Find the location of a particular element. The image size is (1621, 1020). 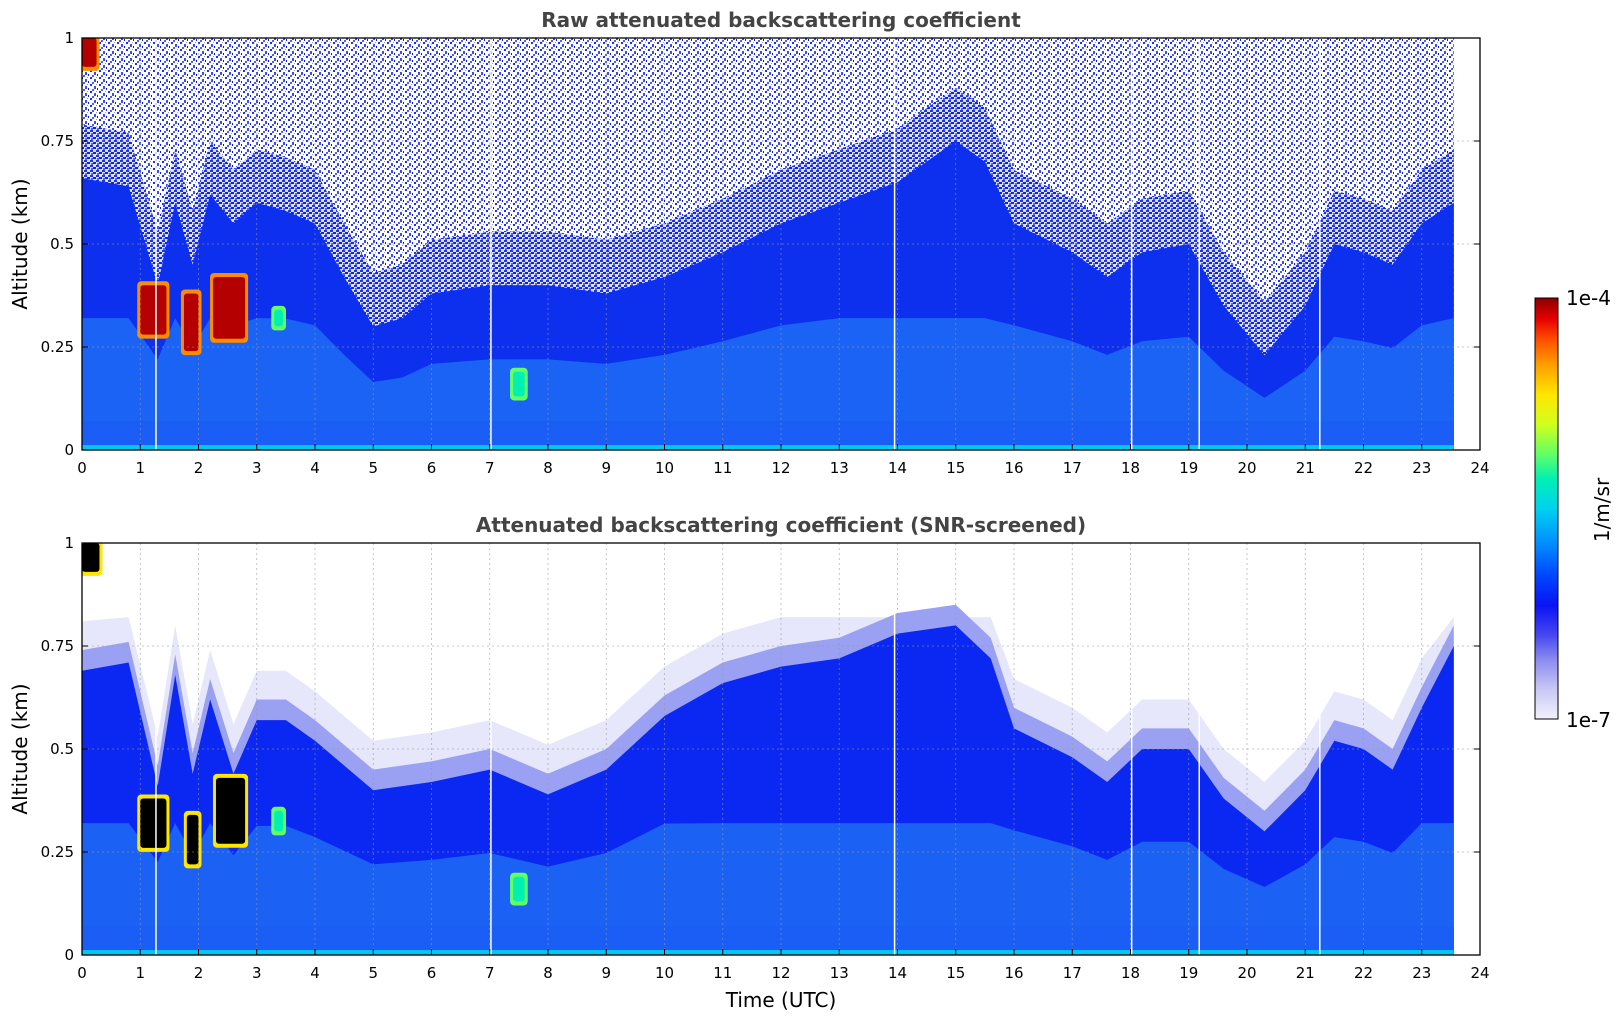

top-xtick-label-16: 16 is located at coordinates (1013, 468).